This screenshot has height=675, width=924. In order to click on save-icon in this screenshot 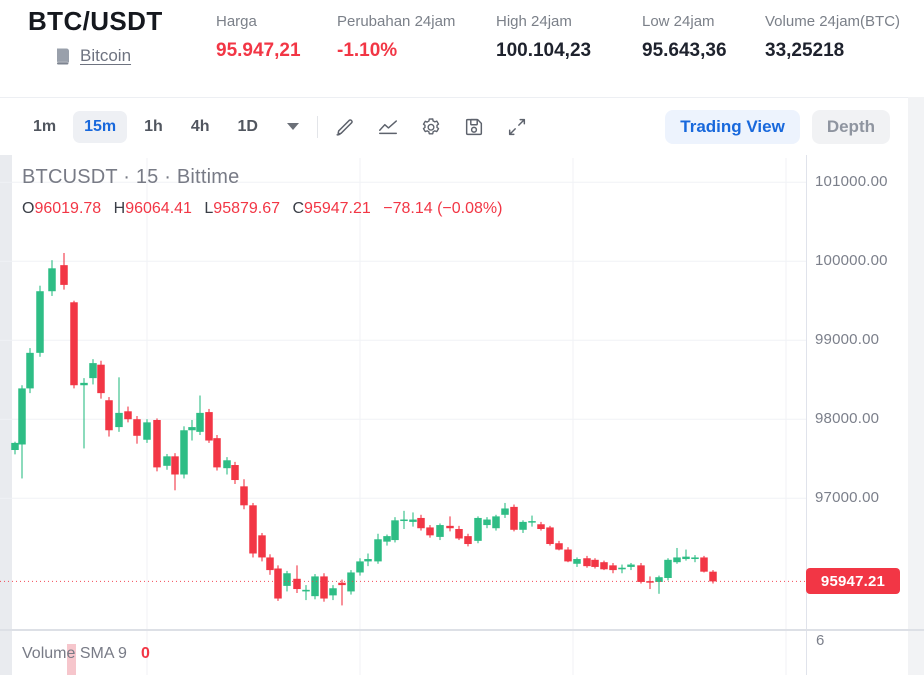, I will do `click(474, 127)`.